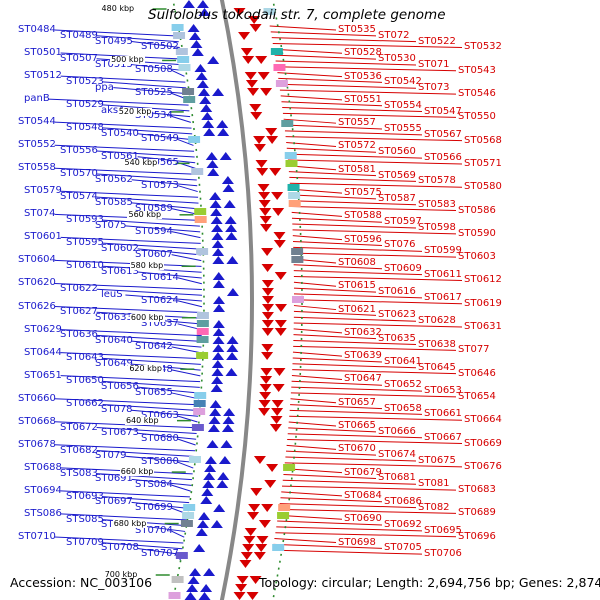 The height and width of the screenshot is (600, 600). Describe the element at coordinates (363, 356) in the screenshot. I see `gene-label: ST0639` at that location.